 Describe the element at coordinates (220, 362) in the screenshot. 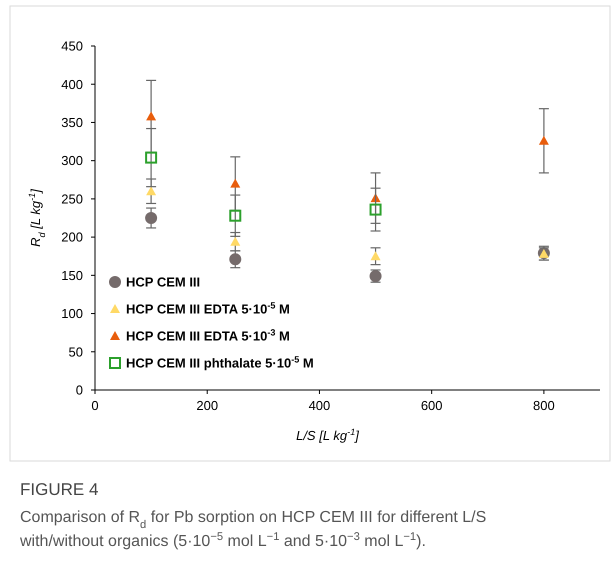

I see `legend-label: HCP CEM III phthalate 5·10$^{-5}$ M` at that location.